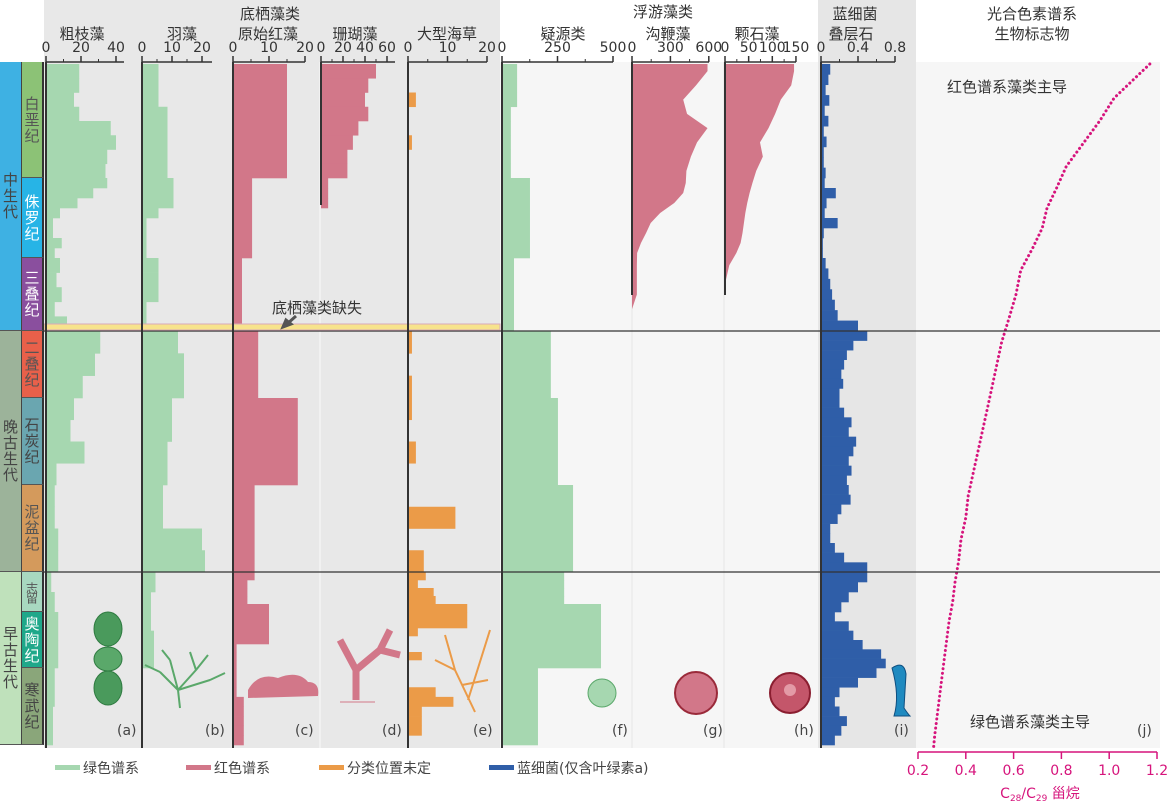 Image resolution: width=1174 pixels, height=805 pixels. Describe the element at coordinates (602, 693) in the screenshot. I see `acritarch-illustration-icon` at that location.